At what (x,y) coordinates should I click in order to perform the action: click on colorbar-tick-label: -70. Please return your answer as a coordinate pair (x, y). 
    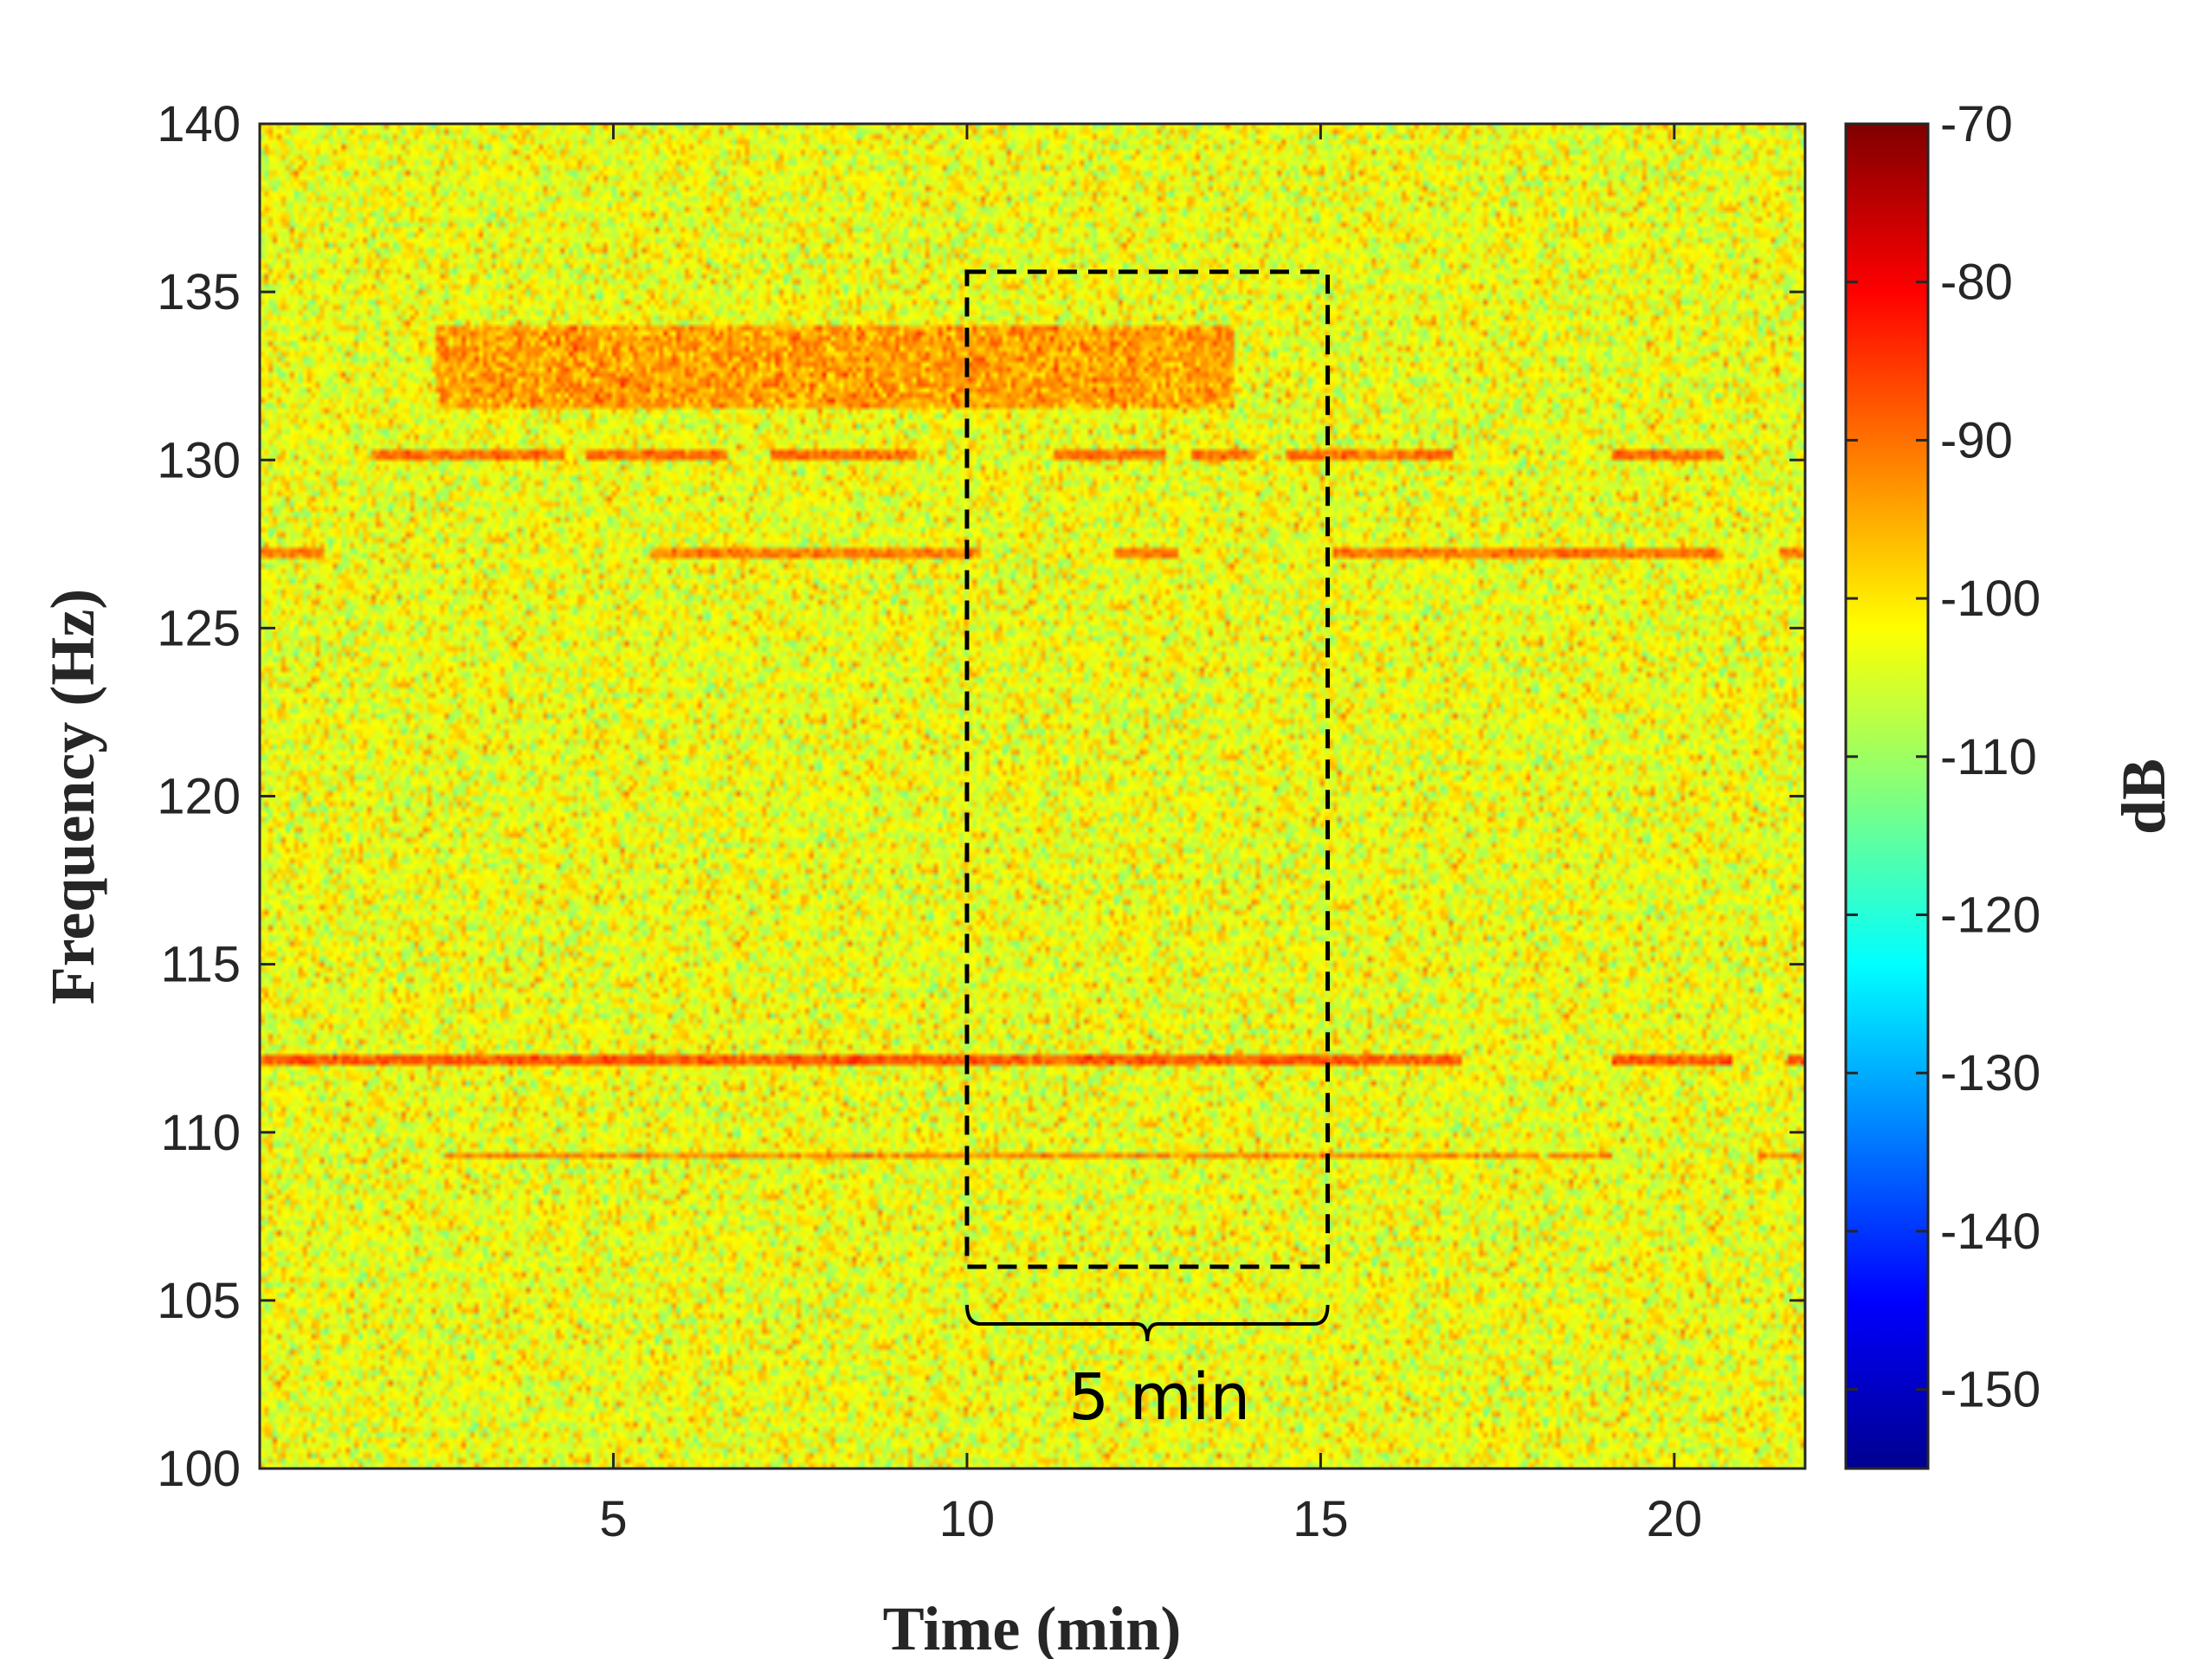
    Looking at the image, I should click on (1976, 124).